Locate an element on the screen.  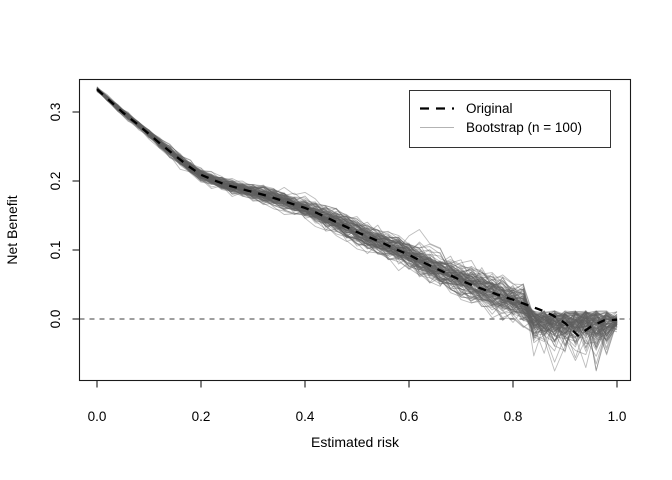
legend: Original Bootstrap (n = 100) is located at coordinates (510, 119).